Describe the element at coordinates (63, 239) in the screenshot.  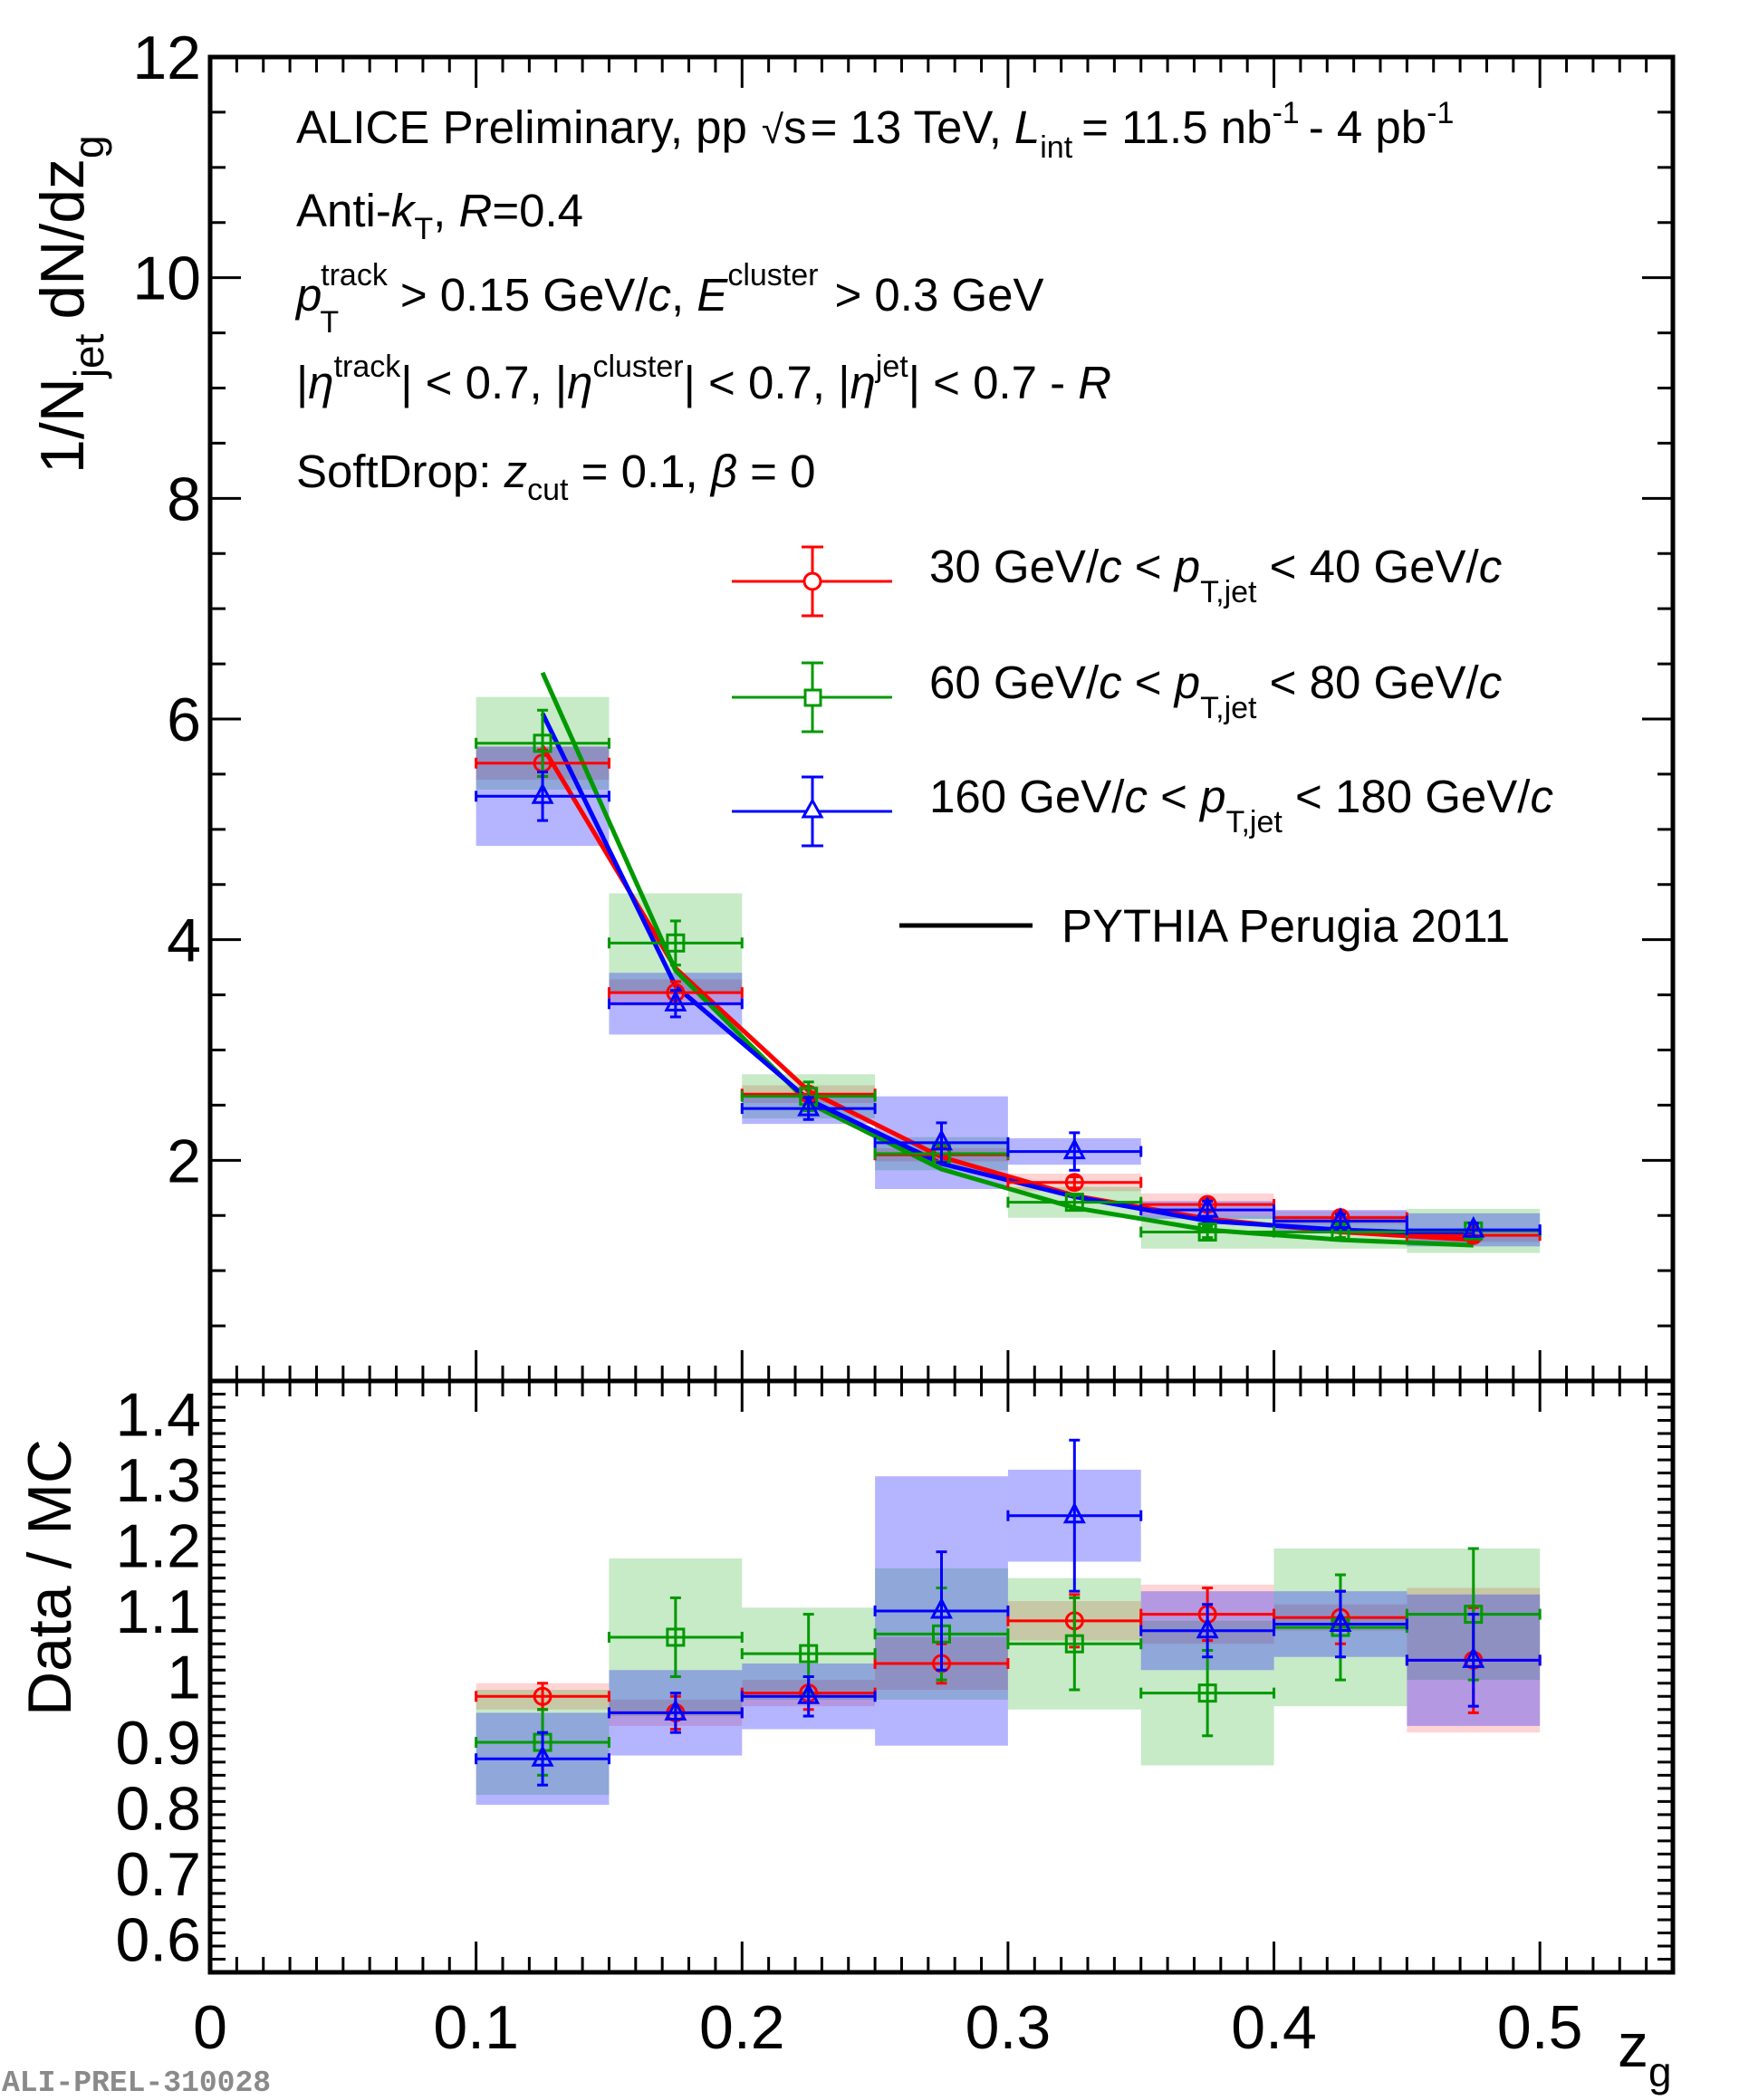
I see `ylabel-dn-dz: dN/dz` at that location.